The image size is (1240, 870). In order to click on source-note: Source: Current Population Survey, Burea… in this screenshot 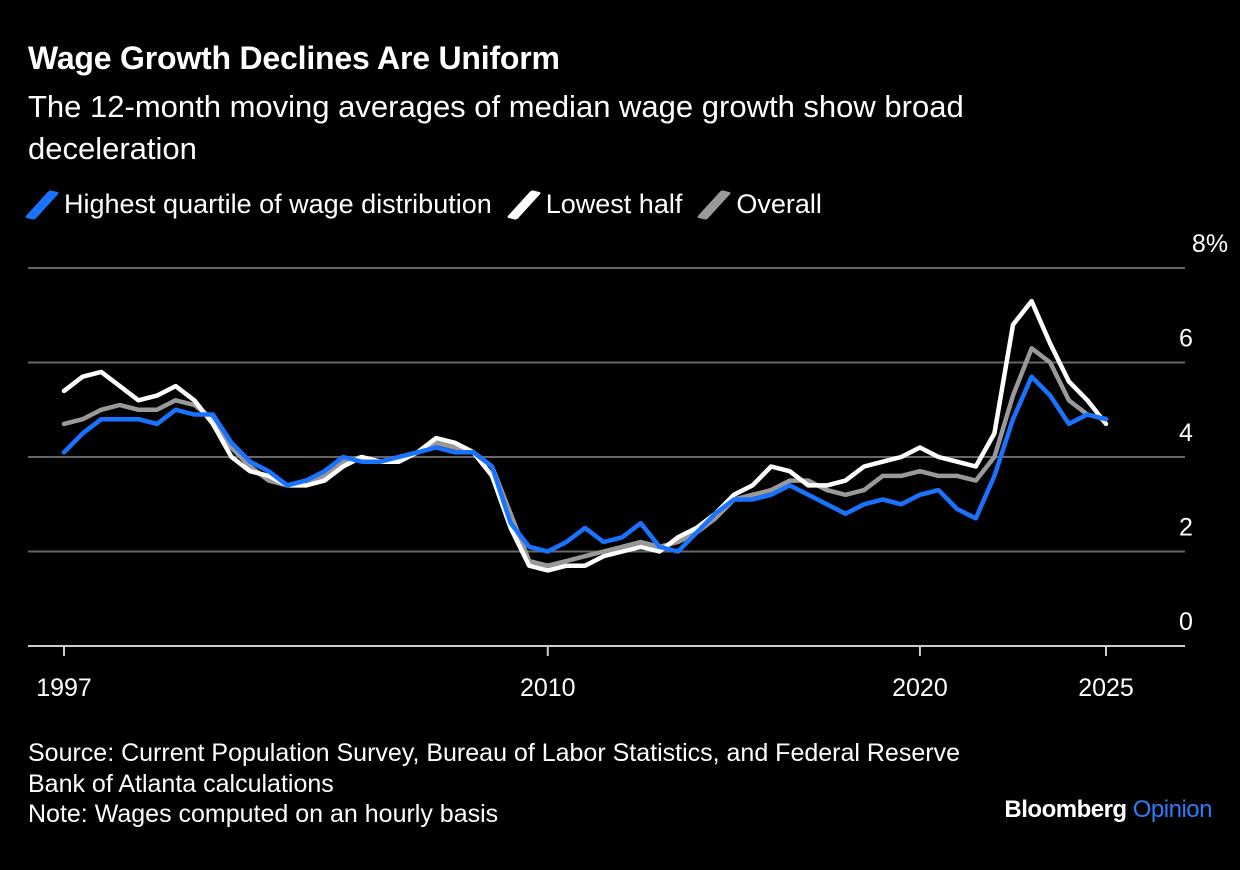, I will do `click(494, 768)`.